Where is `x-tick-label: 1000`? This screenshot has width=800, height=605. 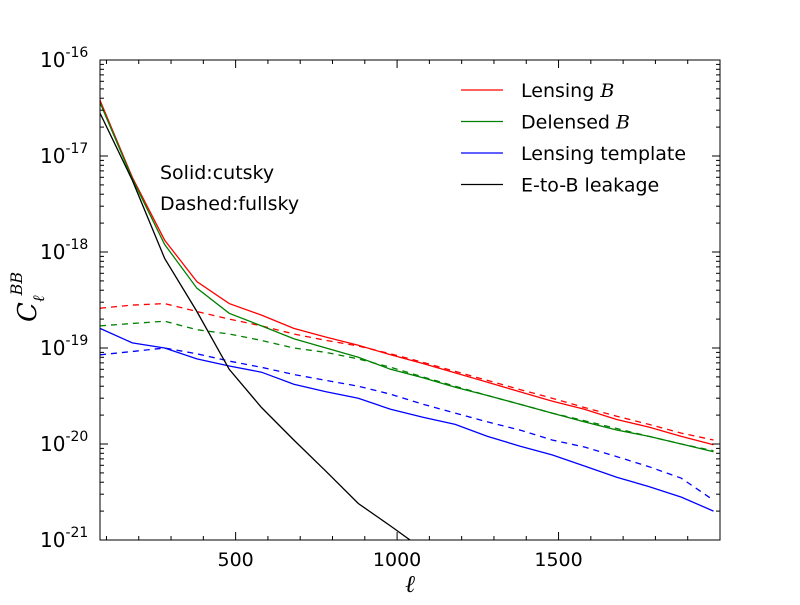
x-tick-label: 1000 is located at coordinates (397, 560).